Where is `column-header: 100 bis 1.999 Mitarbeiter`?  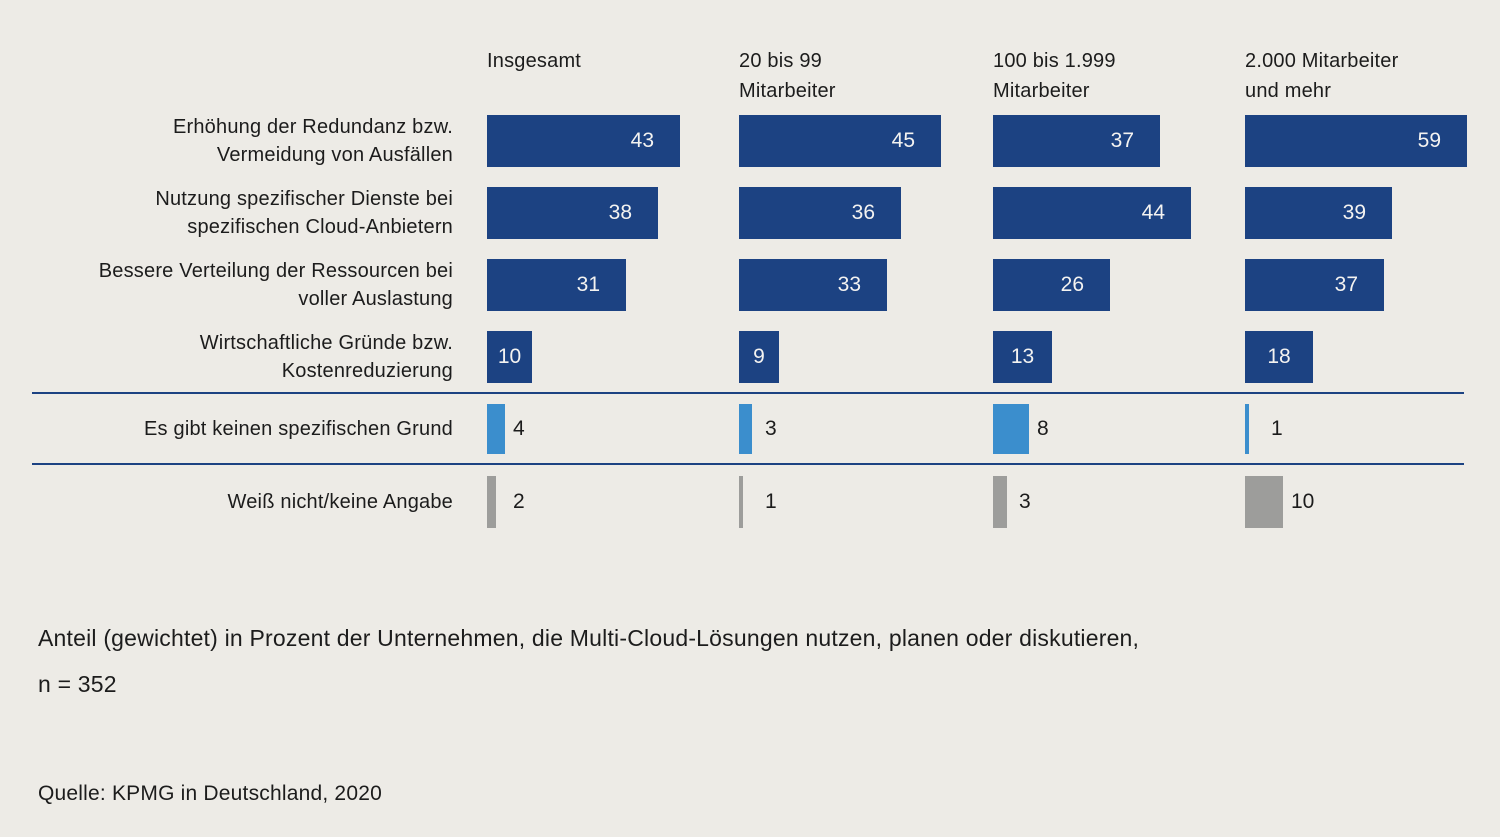 column-header: 100 bis 1.999 Mitarbeiter is located at coordinates (1054, 76).